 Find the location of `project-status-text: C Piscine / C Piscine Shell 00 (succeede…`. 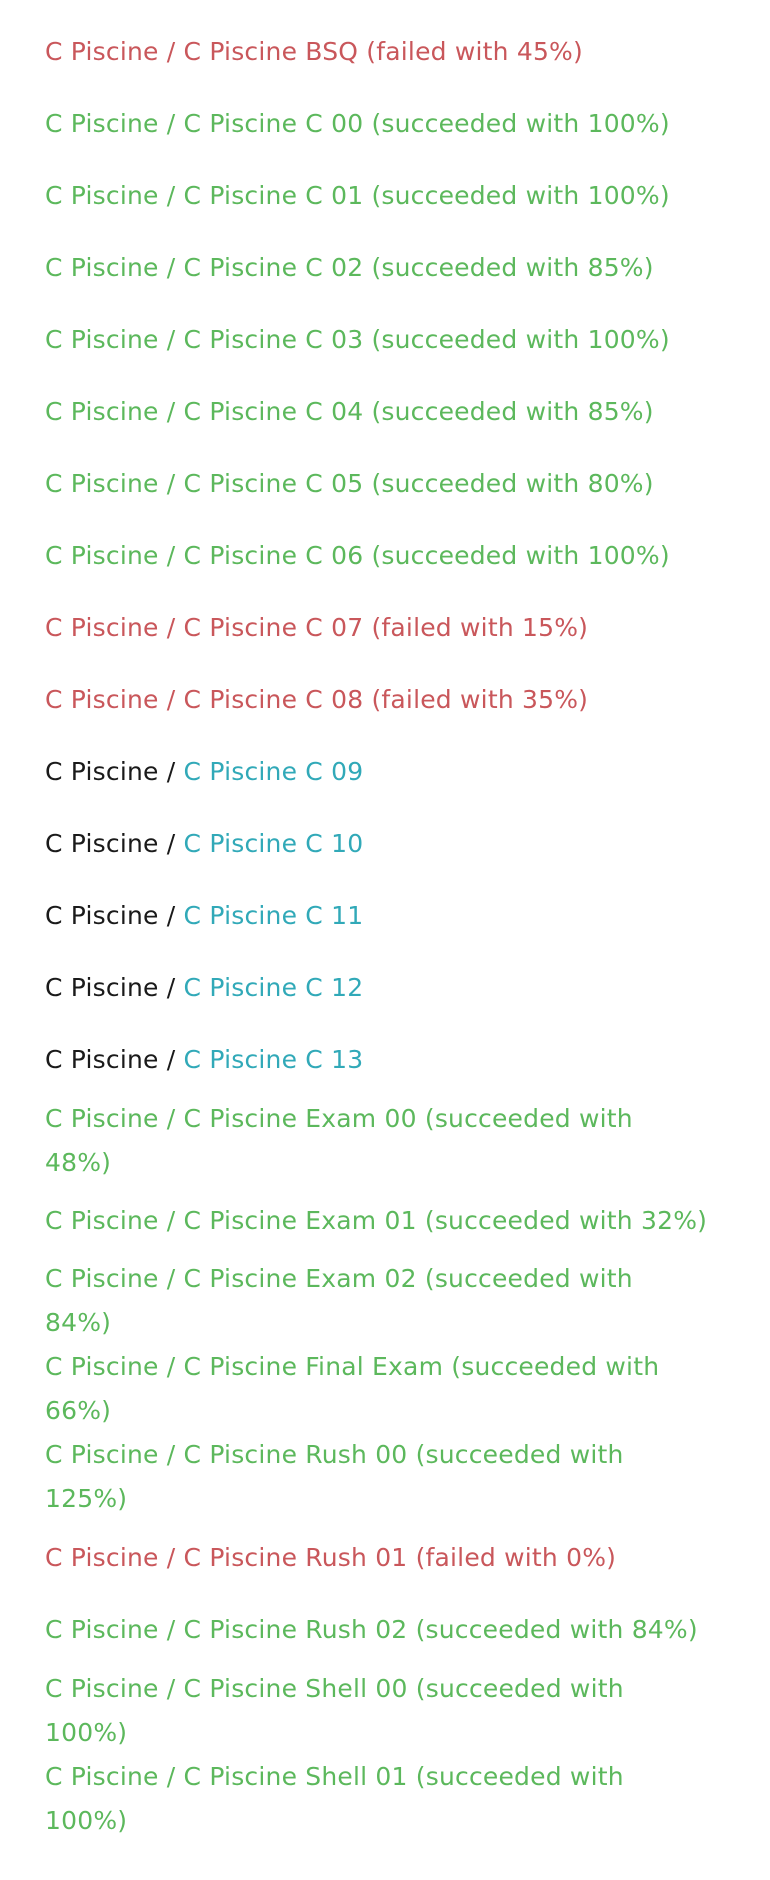

project-status-text: C Piscine / C Piscine Shell 00 (succeede… is located at coordinates (334, 1710).